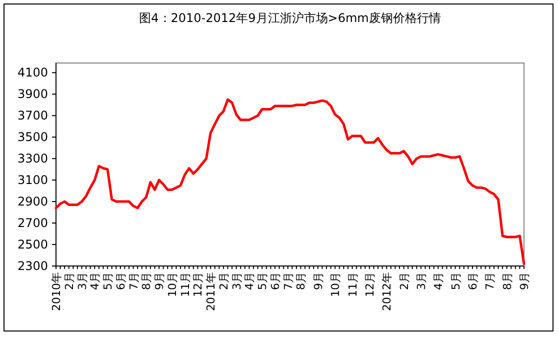 The image size is (558, 337). Describe the element at coordinates (32, 266) in the screenshot. I see `y-tick-label: 2300` at that location.